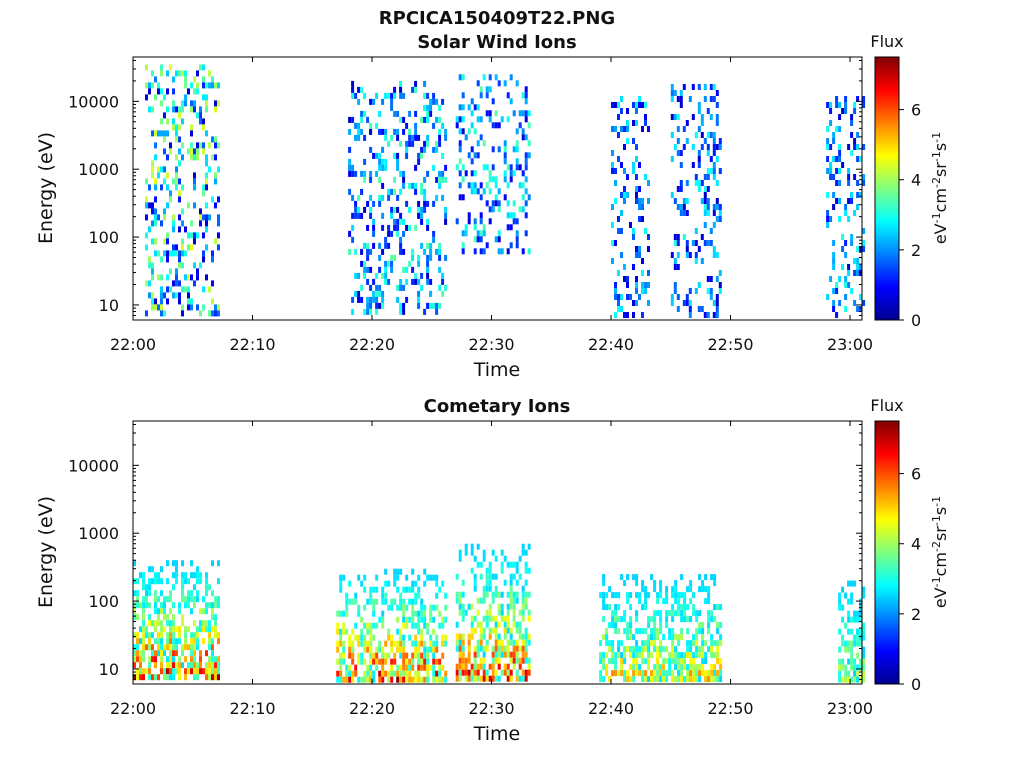 The image size is (1024, 768). Describe the element at coordinates (46, 552) in the screenshot. I see `y-axis-label-cometary: Energy (eV)` at that location.